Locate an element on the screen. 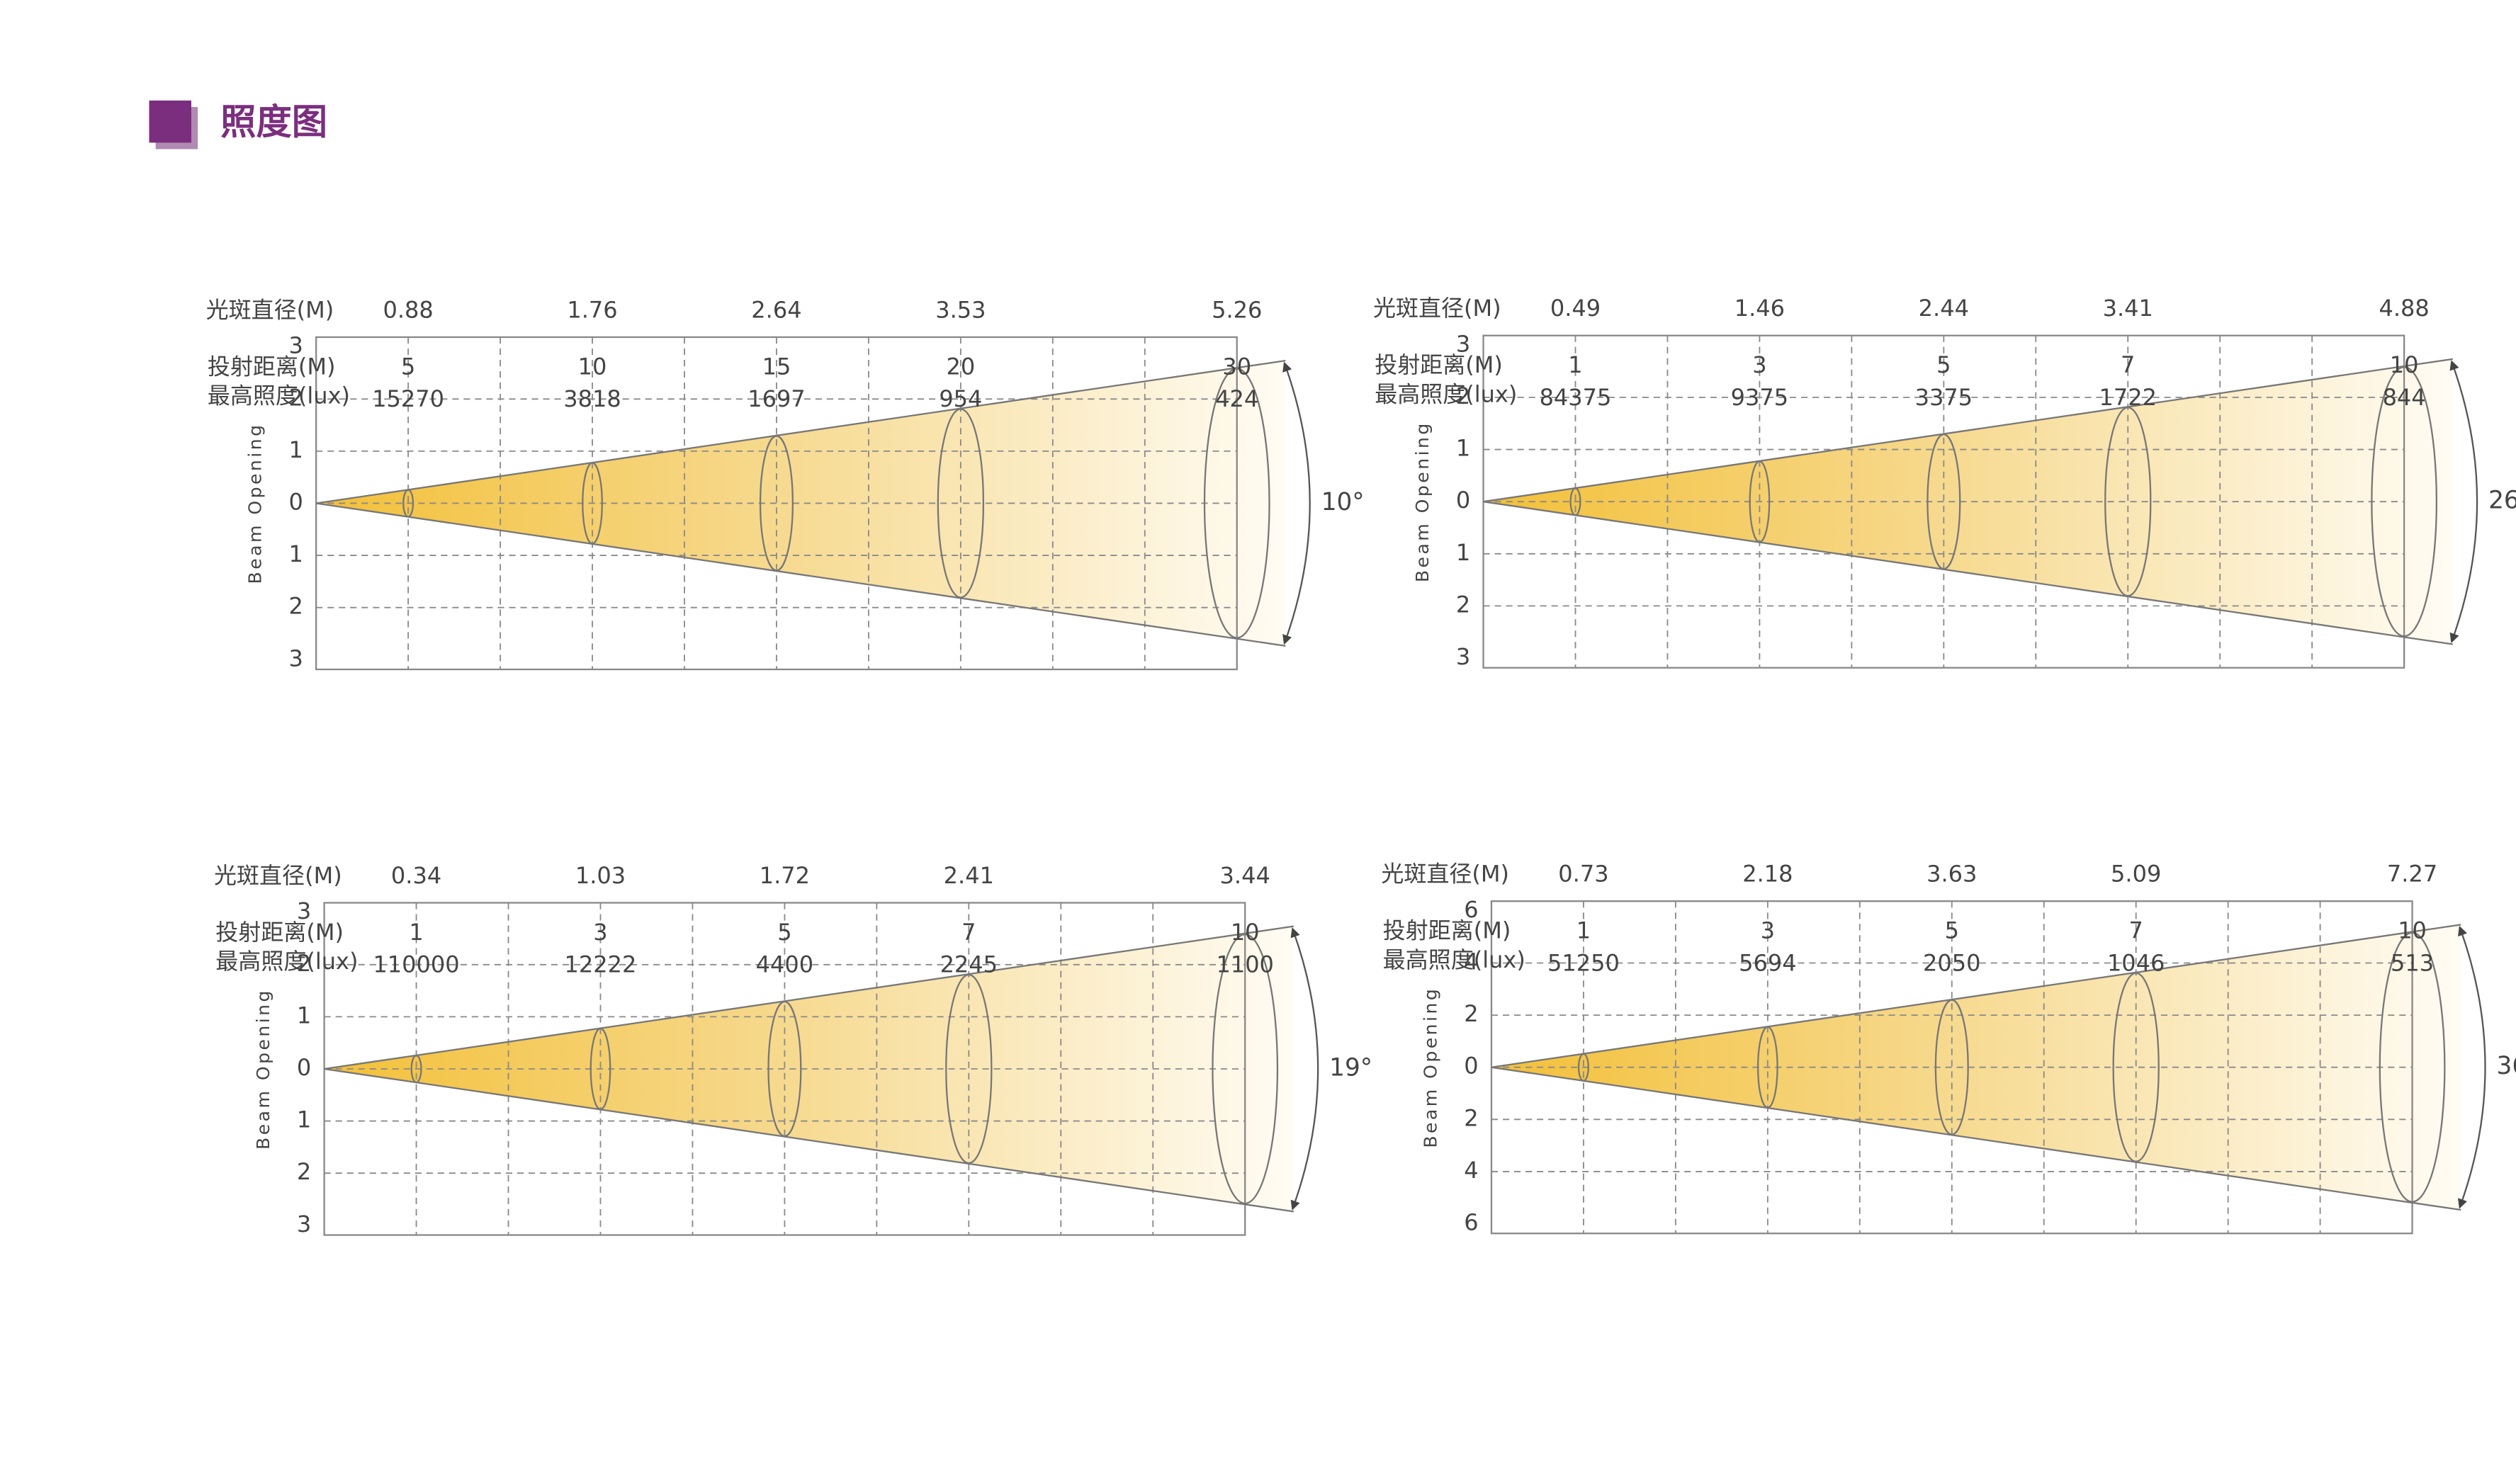 The image size is (2516, 1484). illuminance-value: 84375 is located at coordinates (1576, 397).